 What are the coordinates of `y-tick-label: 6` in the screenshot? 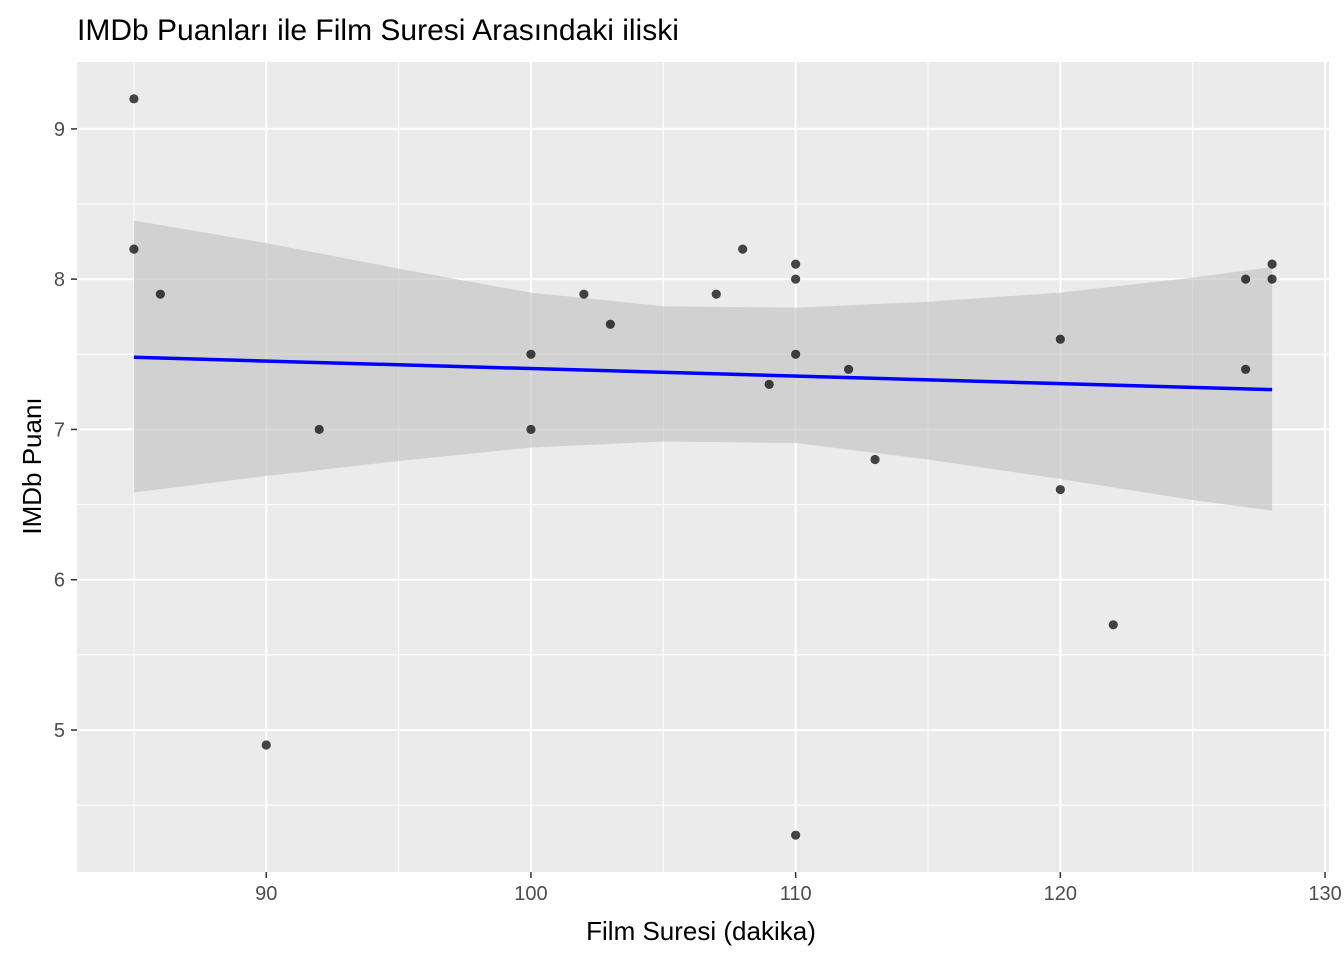 It's located at (59, 581).